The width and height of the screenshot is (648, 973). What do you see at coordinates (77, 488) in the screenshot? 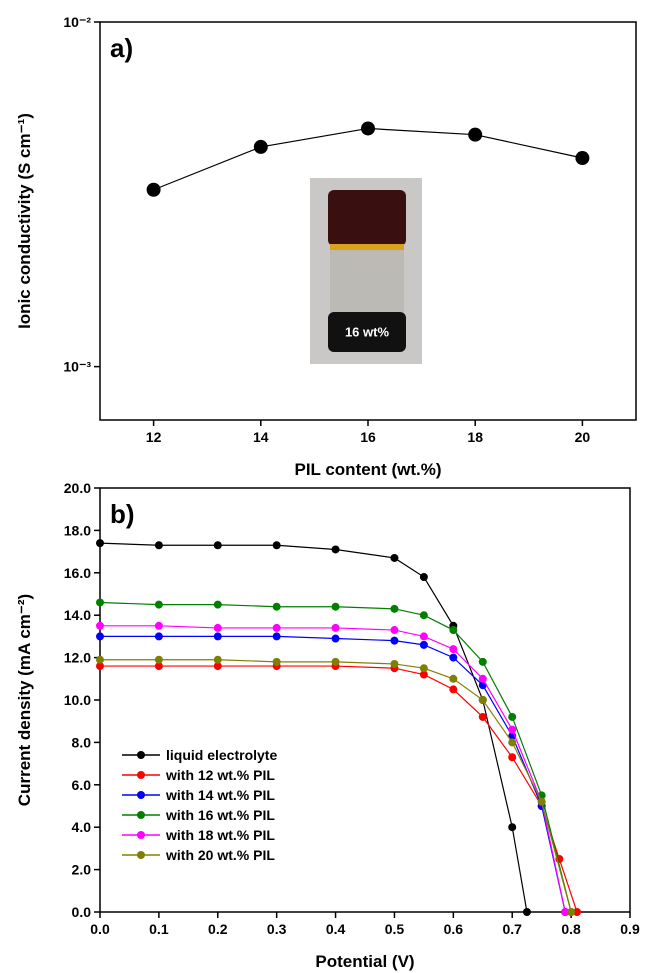
I see `y-tick-label: 20.0` at bounding box center [77, 488].